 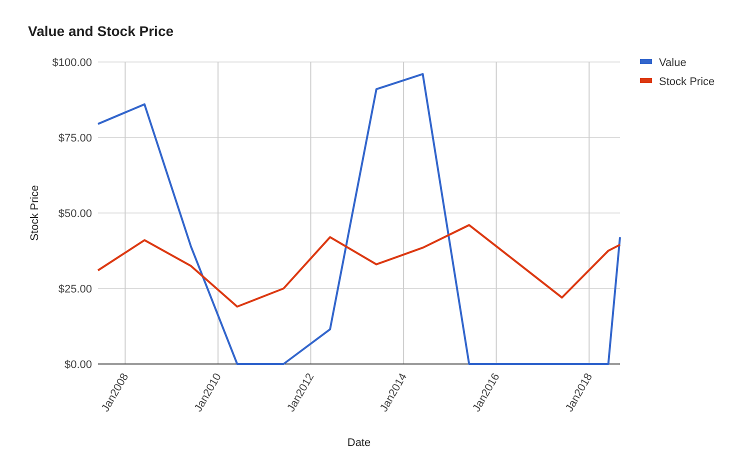 What do you see at coordinates (672, 62) in the screenshot?
I see `legend-label: Value` at bounding box center [672, 62].